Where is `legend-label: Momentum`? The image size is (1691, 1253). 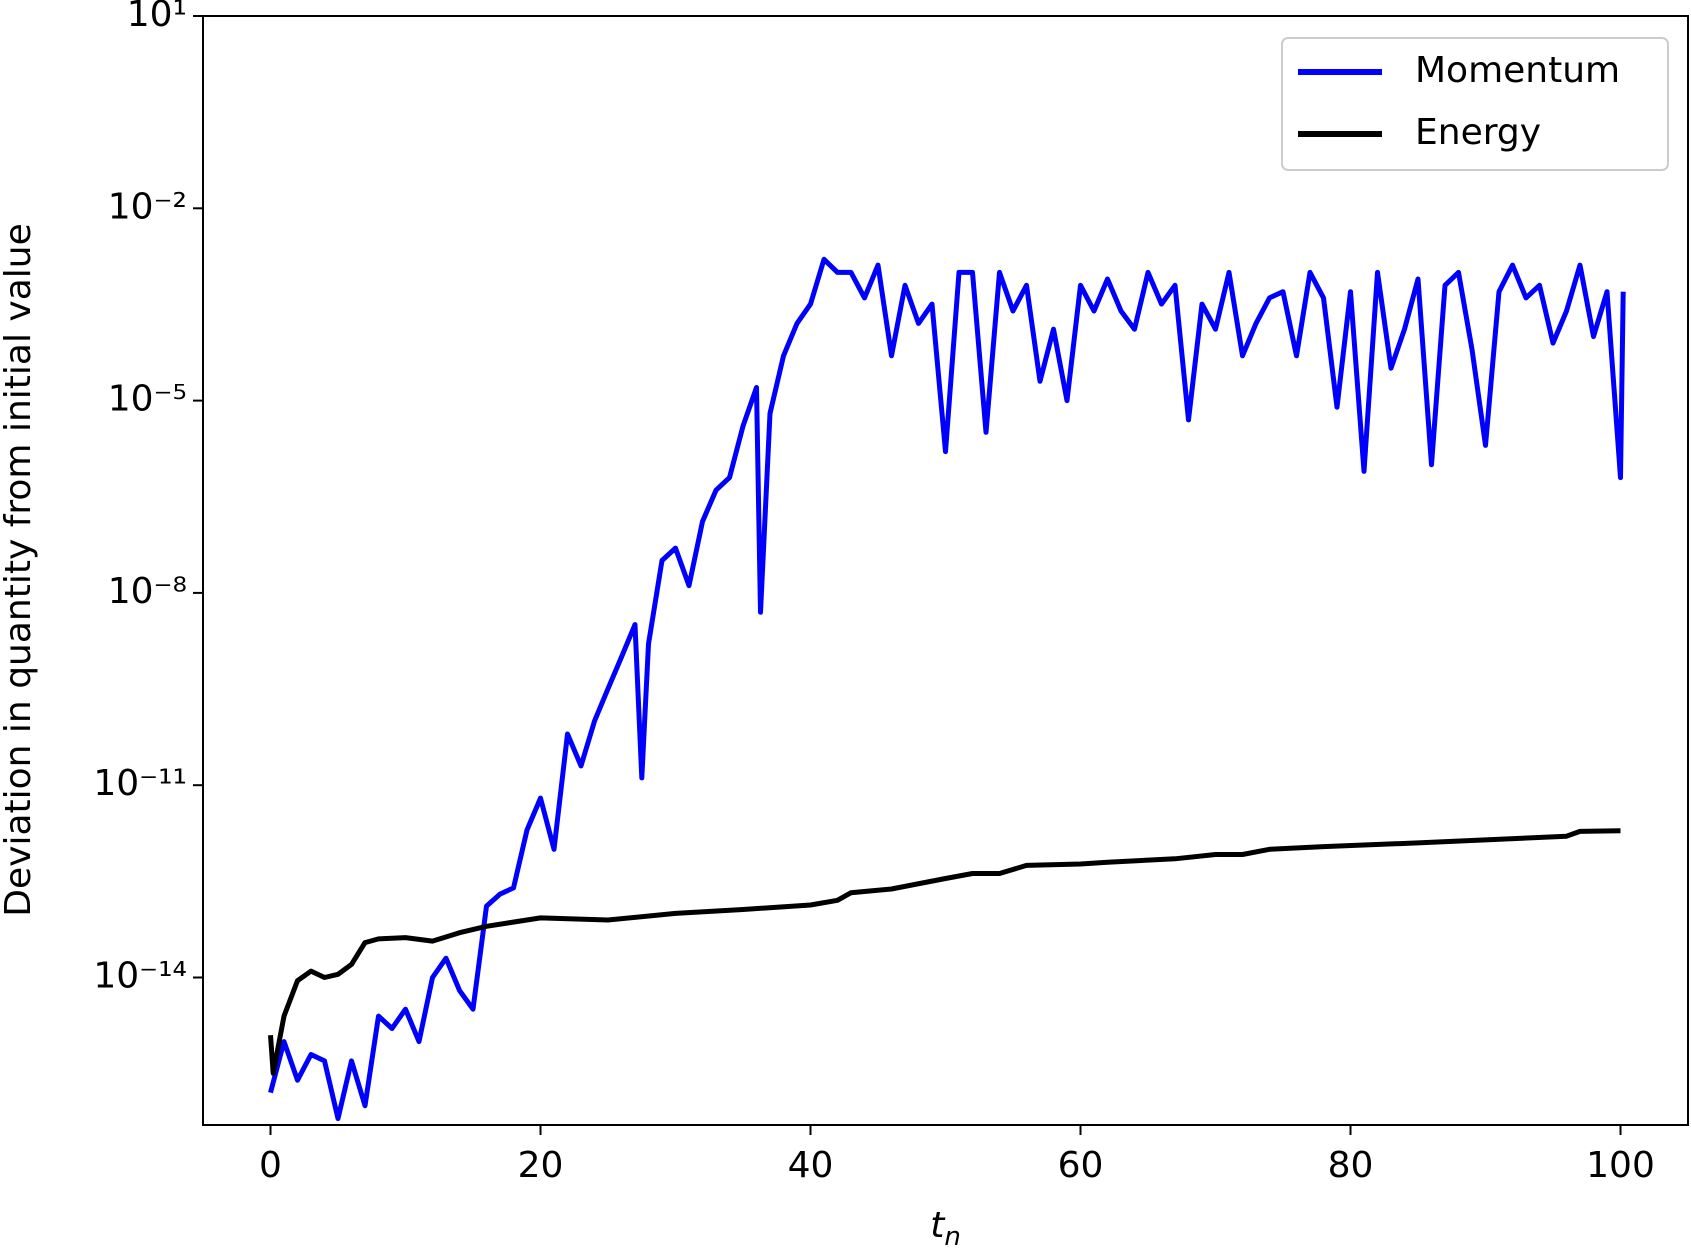 legend-label: Momentum is located at coordinates (1517, 70).